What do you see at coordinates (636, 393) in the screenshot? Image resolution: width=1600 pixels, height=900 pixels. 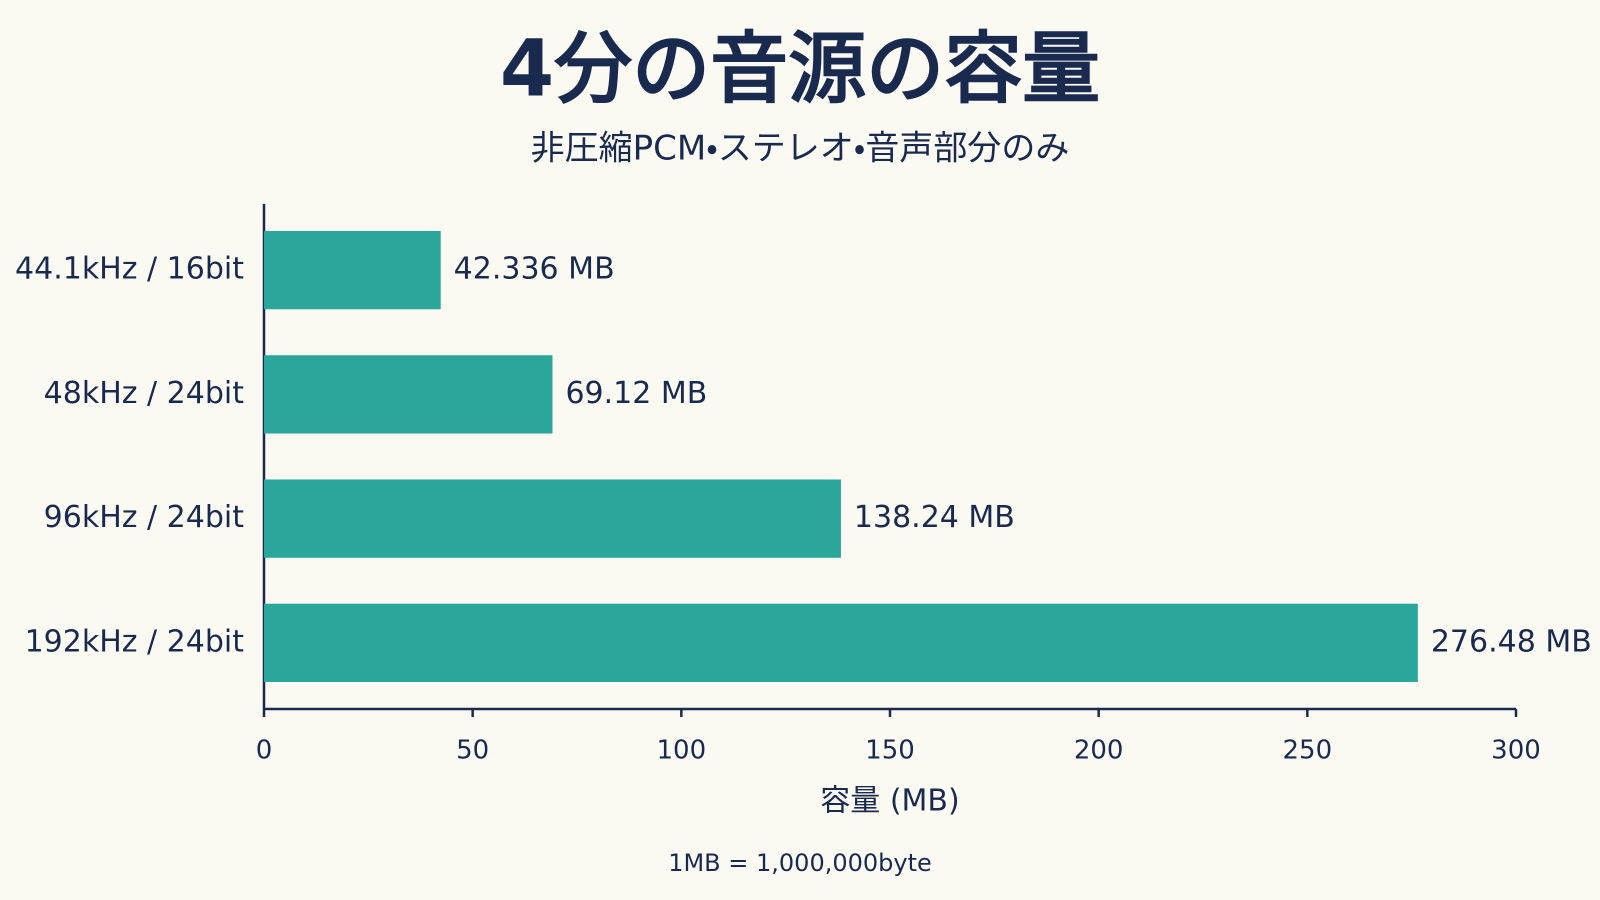 I see `value-label: 69.12 MB` at bounding box center [636, 393].